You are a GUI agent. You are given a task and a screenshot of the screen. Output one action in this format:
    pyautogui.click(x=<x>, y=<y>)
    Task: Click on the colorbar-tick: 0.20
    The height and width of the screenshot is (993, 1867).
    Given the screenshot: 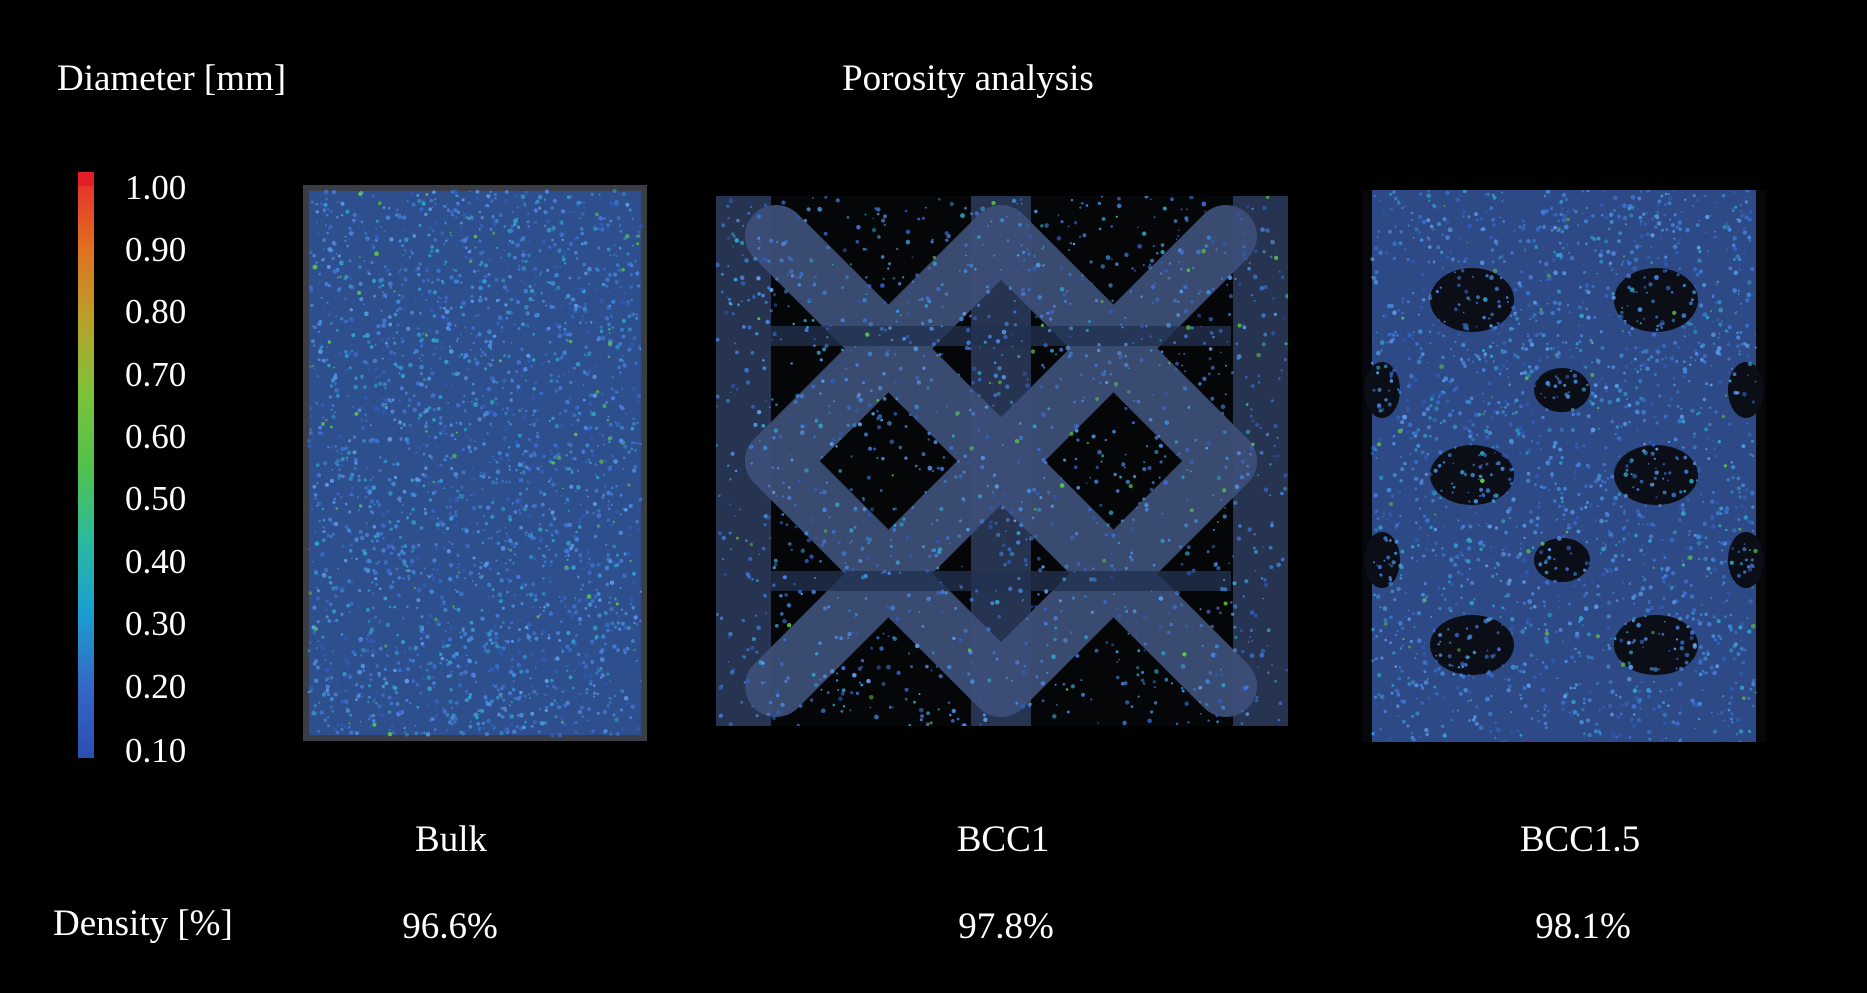 What is the action you would take?
    pyautogui.click(x=156, y=686)
    